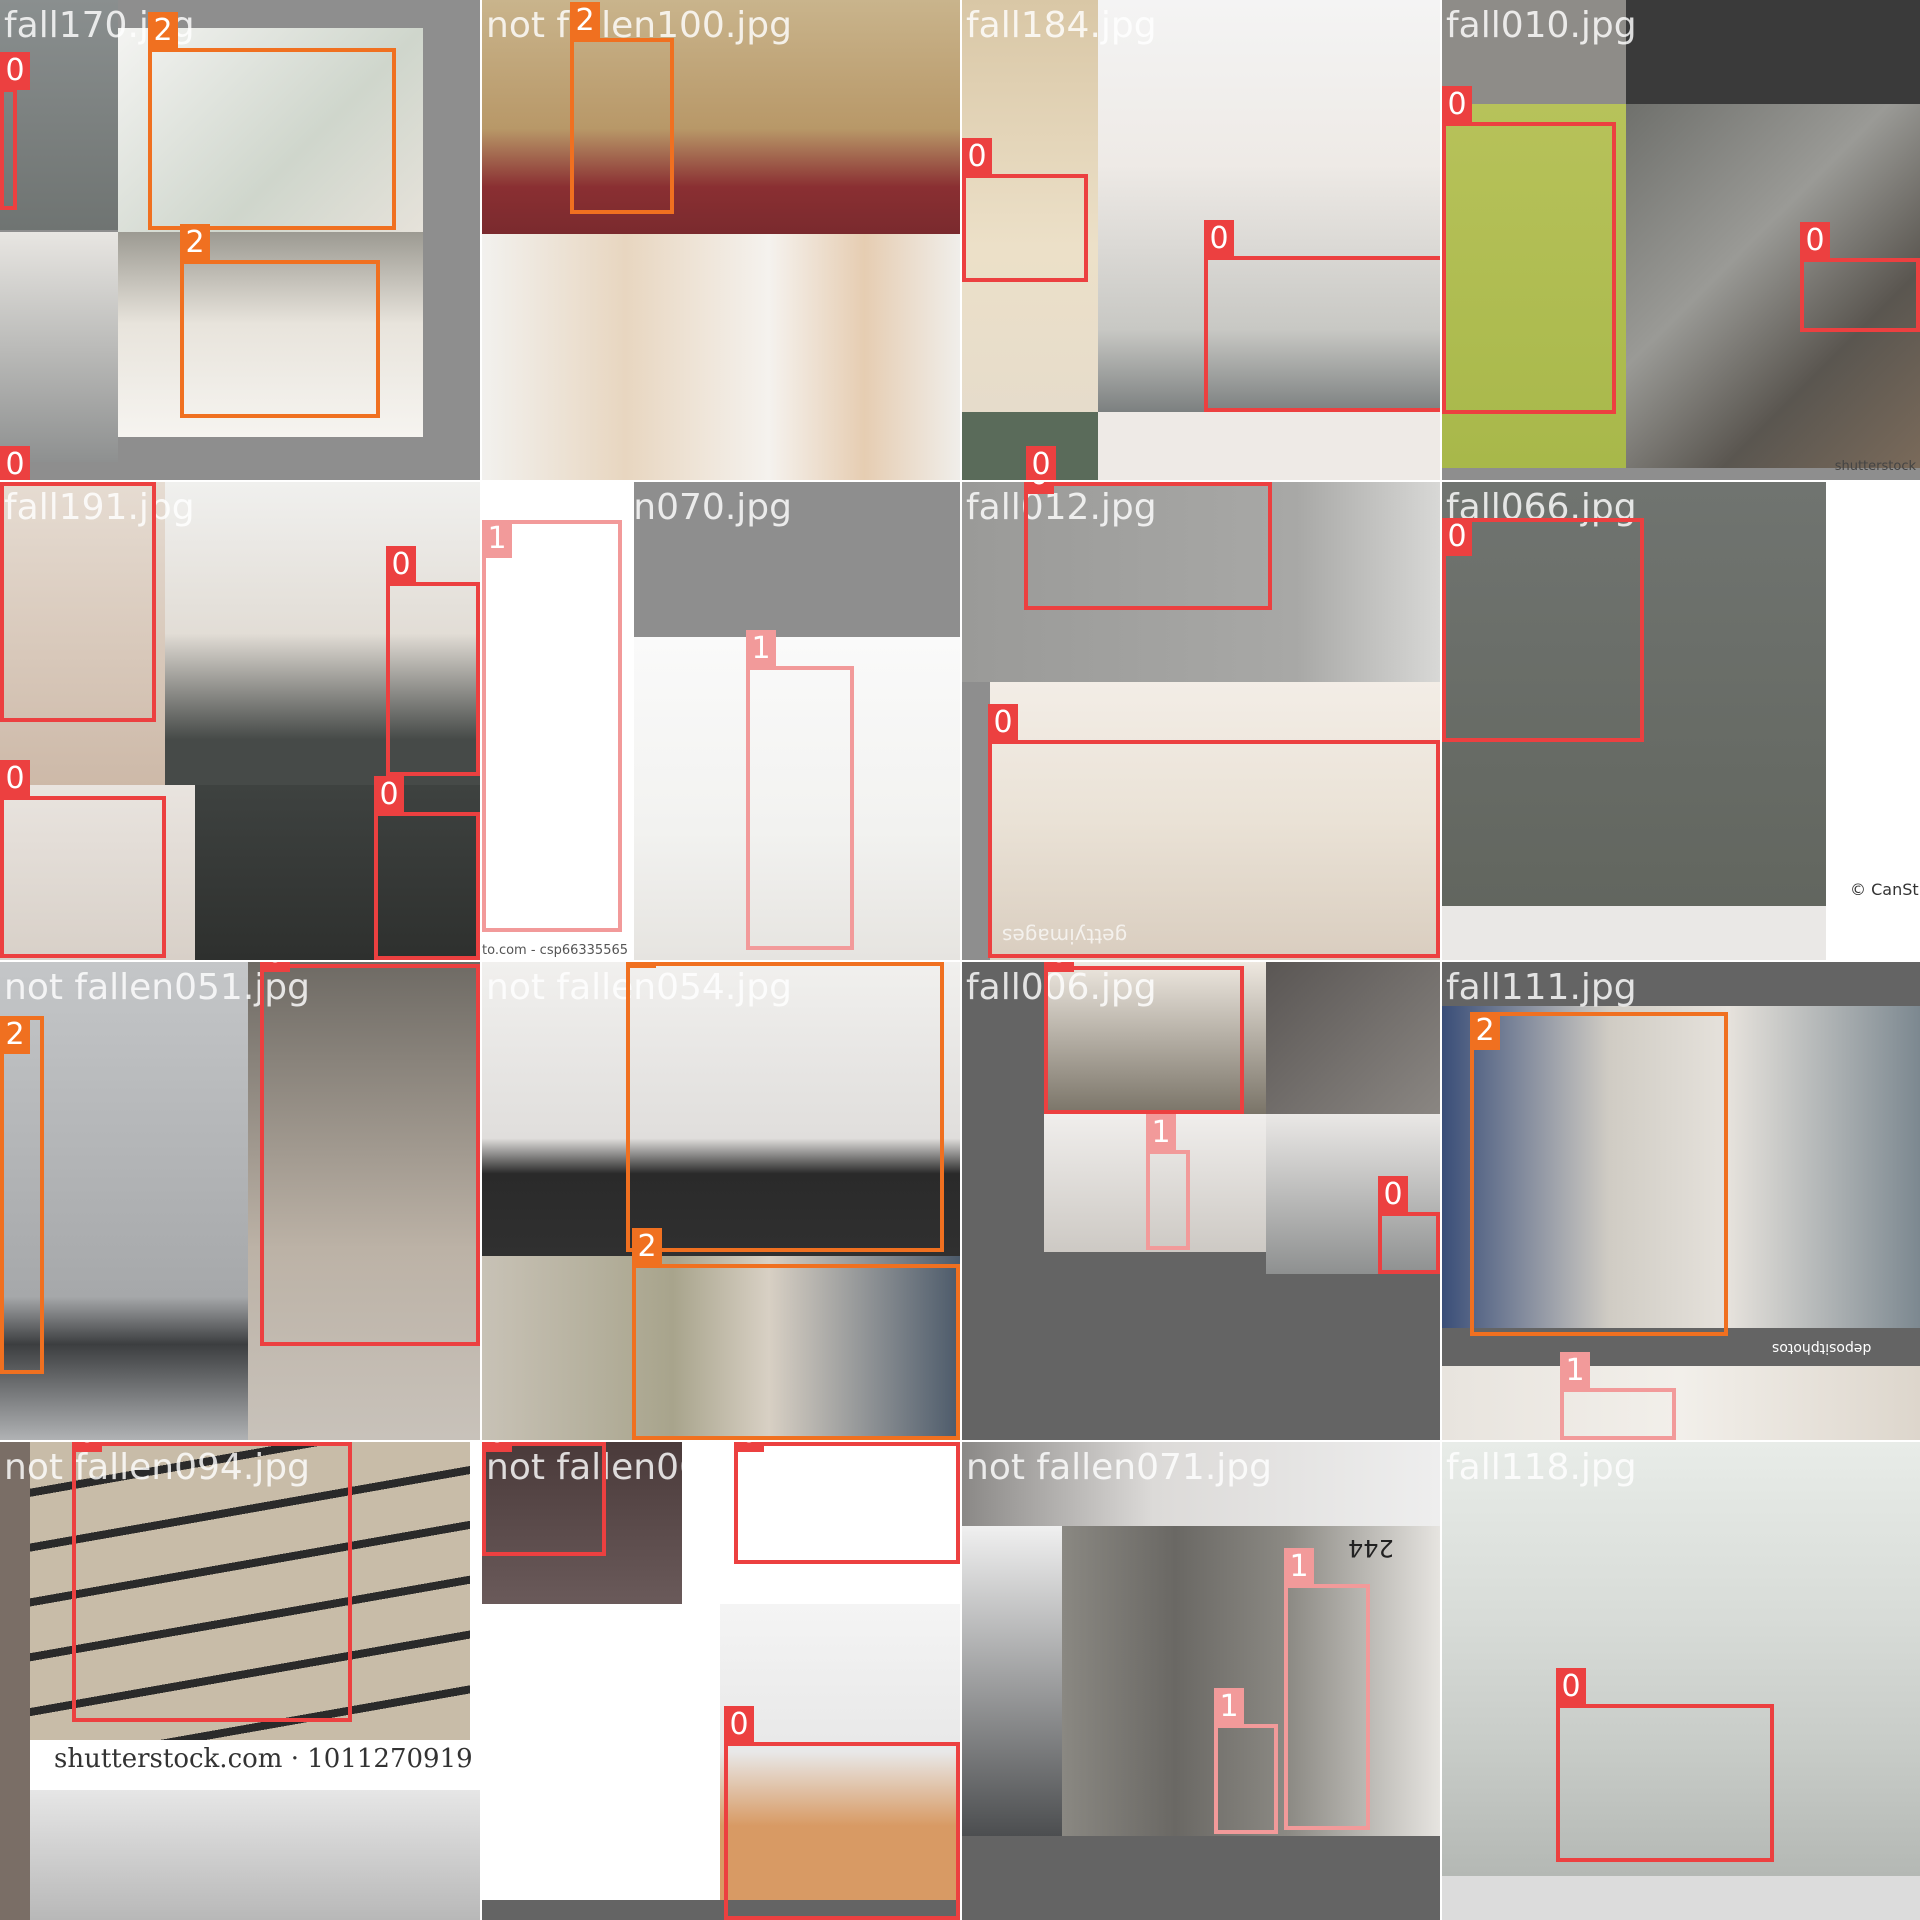  I want to click on scene-teal-sofa, so click(601, 1752).